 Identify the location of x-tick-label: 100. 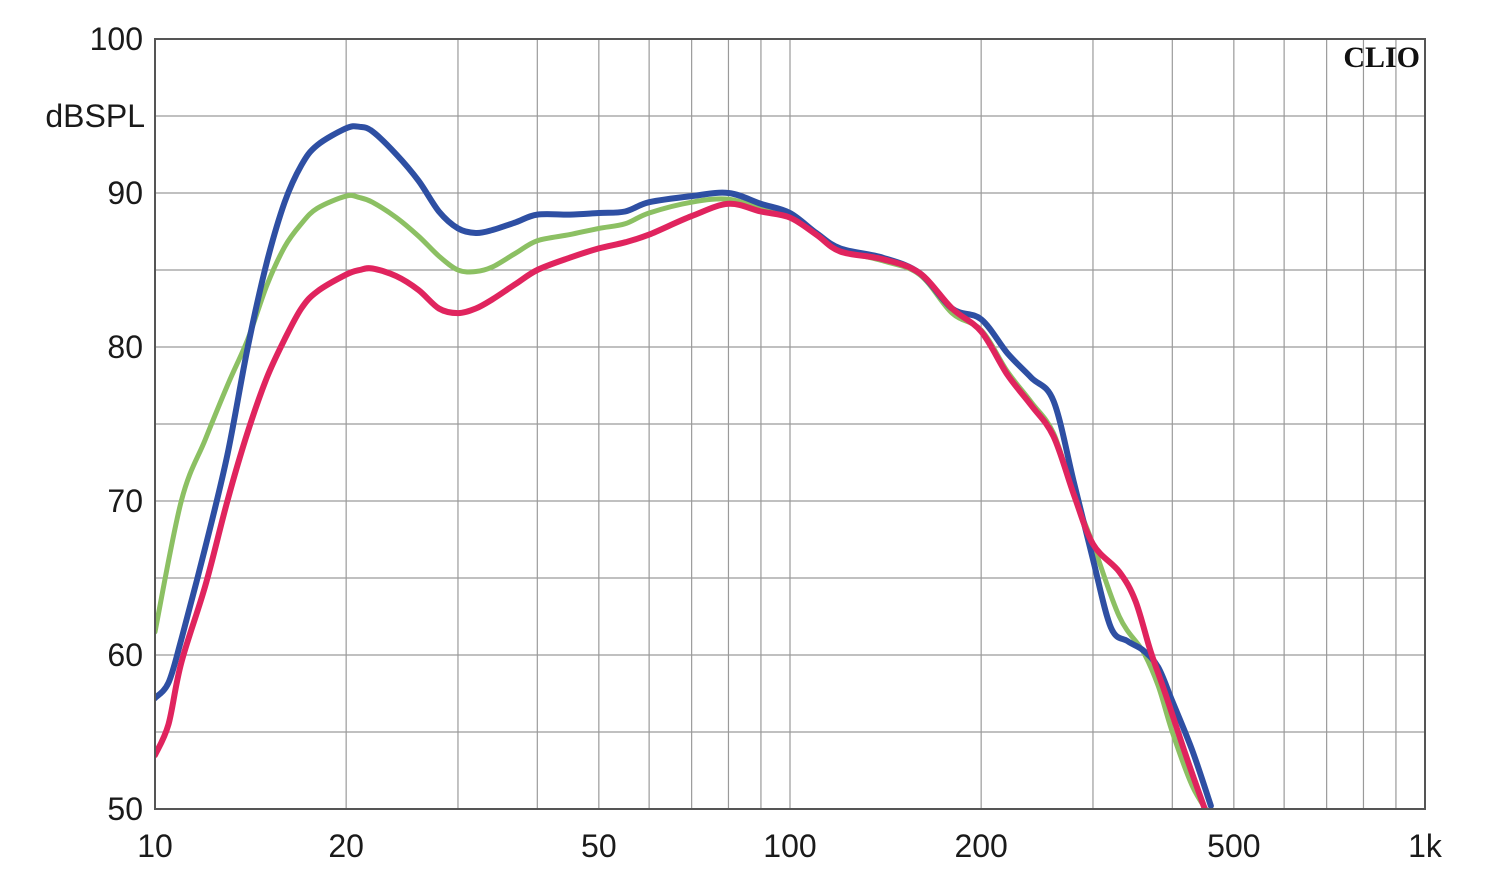
(789, 846).